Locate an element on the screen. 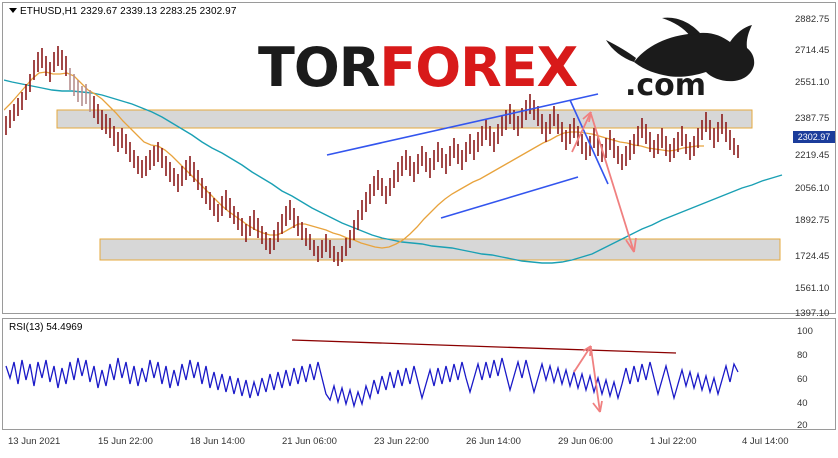 The image size is (838, 458). y-tick-price-0: 2882.75 is located at coordinates (812, 19).